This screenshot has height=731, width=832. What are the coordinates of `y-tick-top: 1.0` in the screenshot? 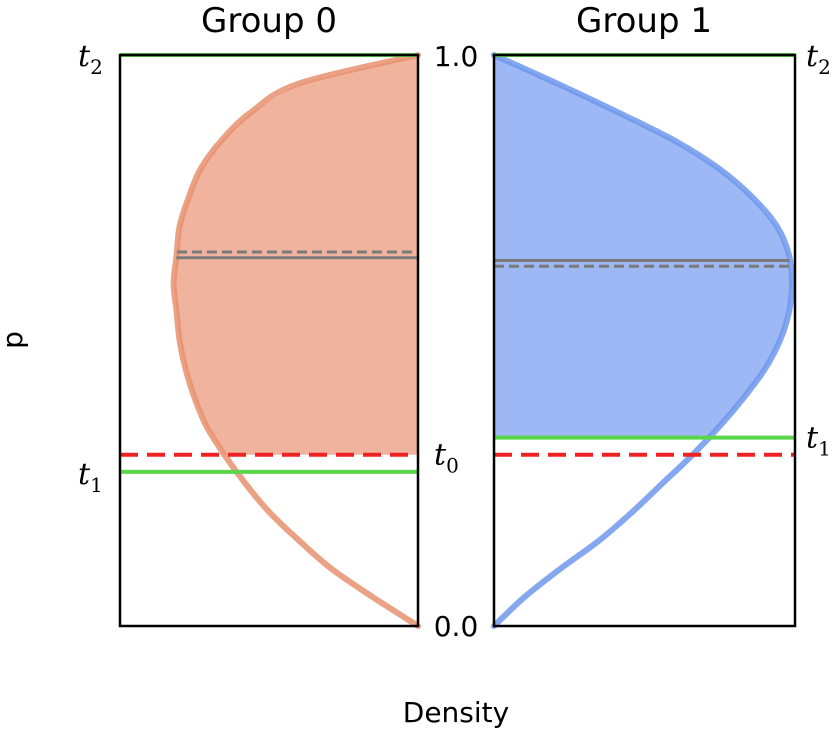 It's located at (456, 56).